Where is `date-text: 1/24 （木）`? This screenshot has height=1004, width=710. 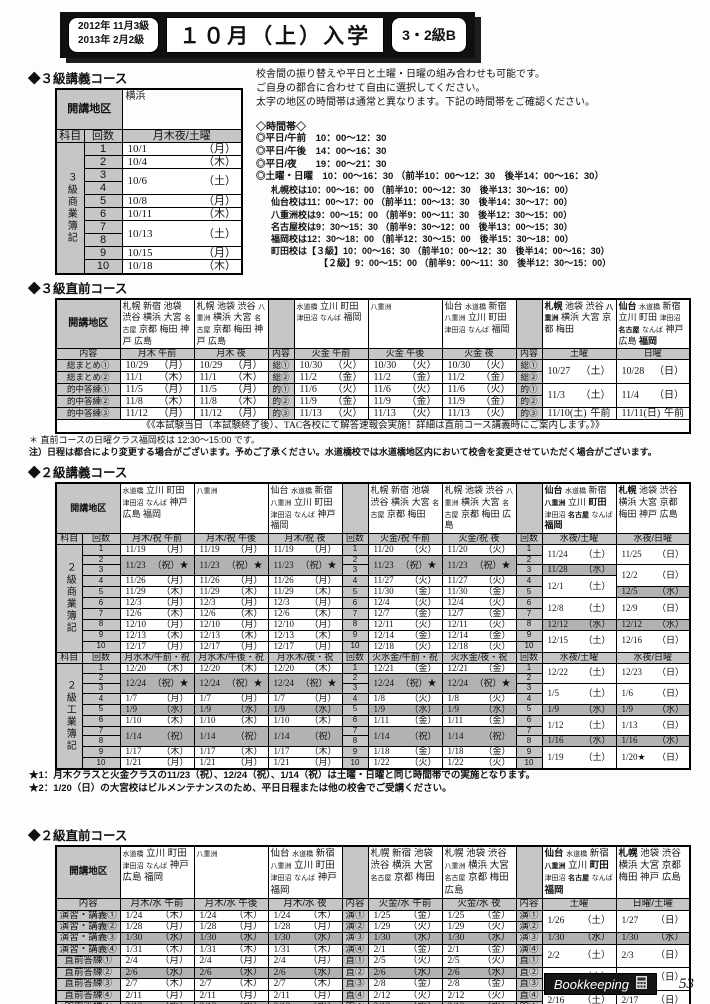
date-text: 1/24 （木） is located at coordinates (231, 915).